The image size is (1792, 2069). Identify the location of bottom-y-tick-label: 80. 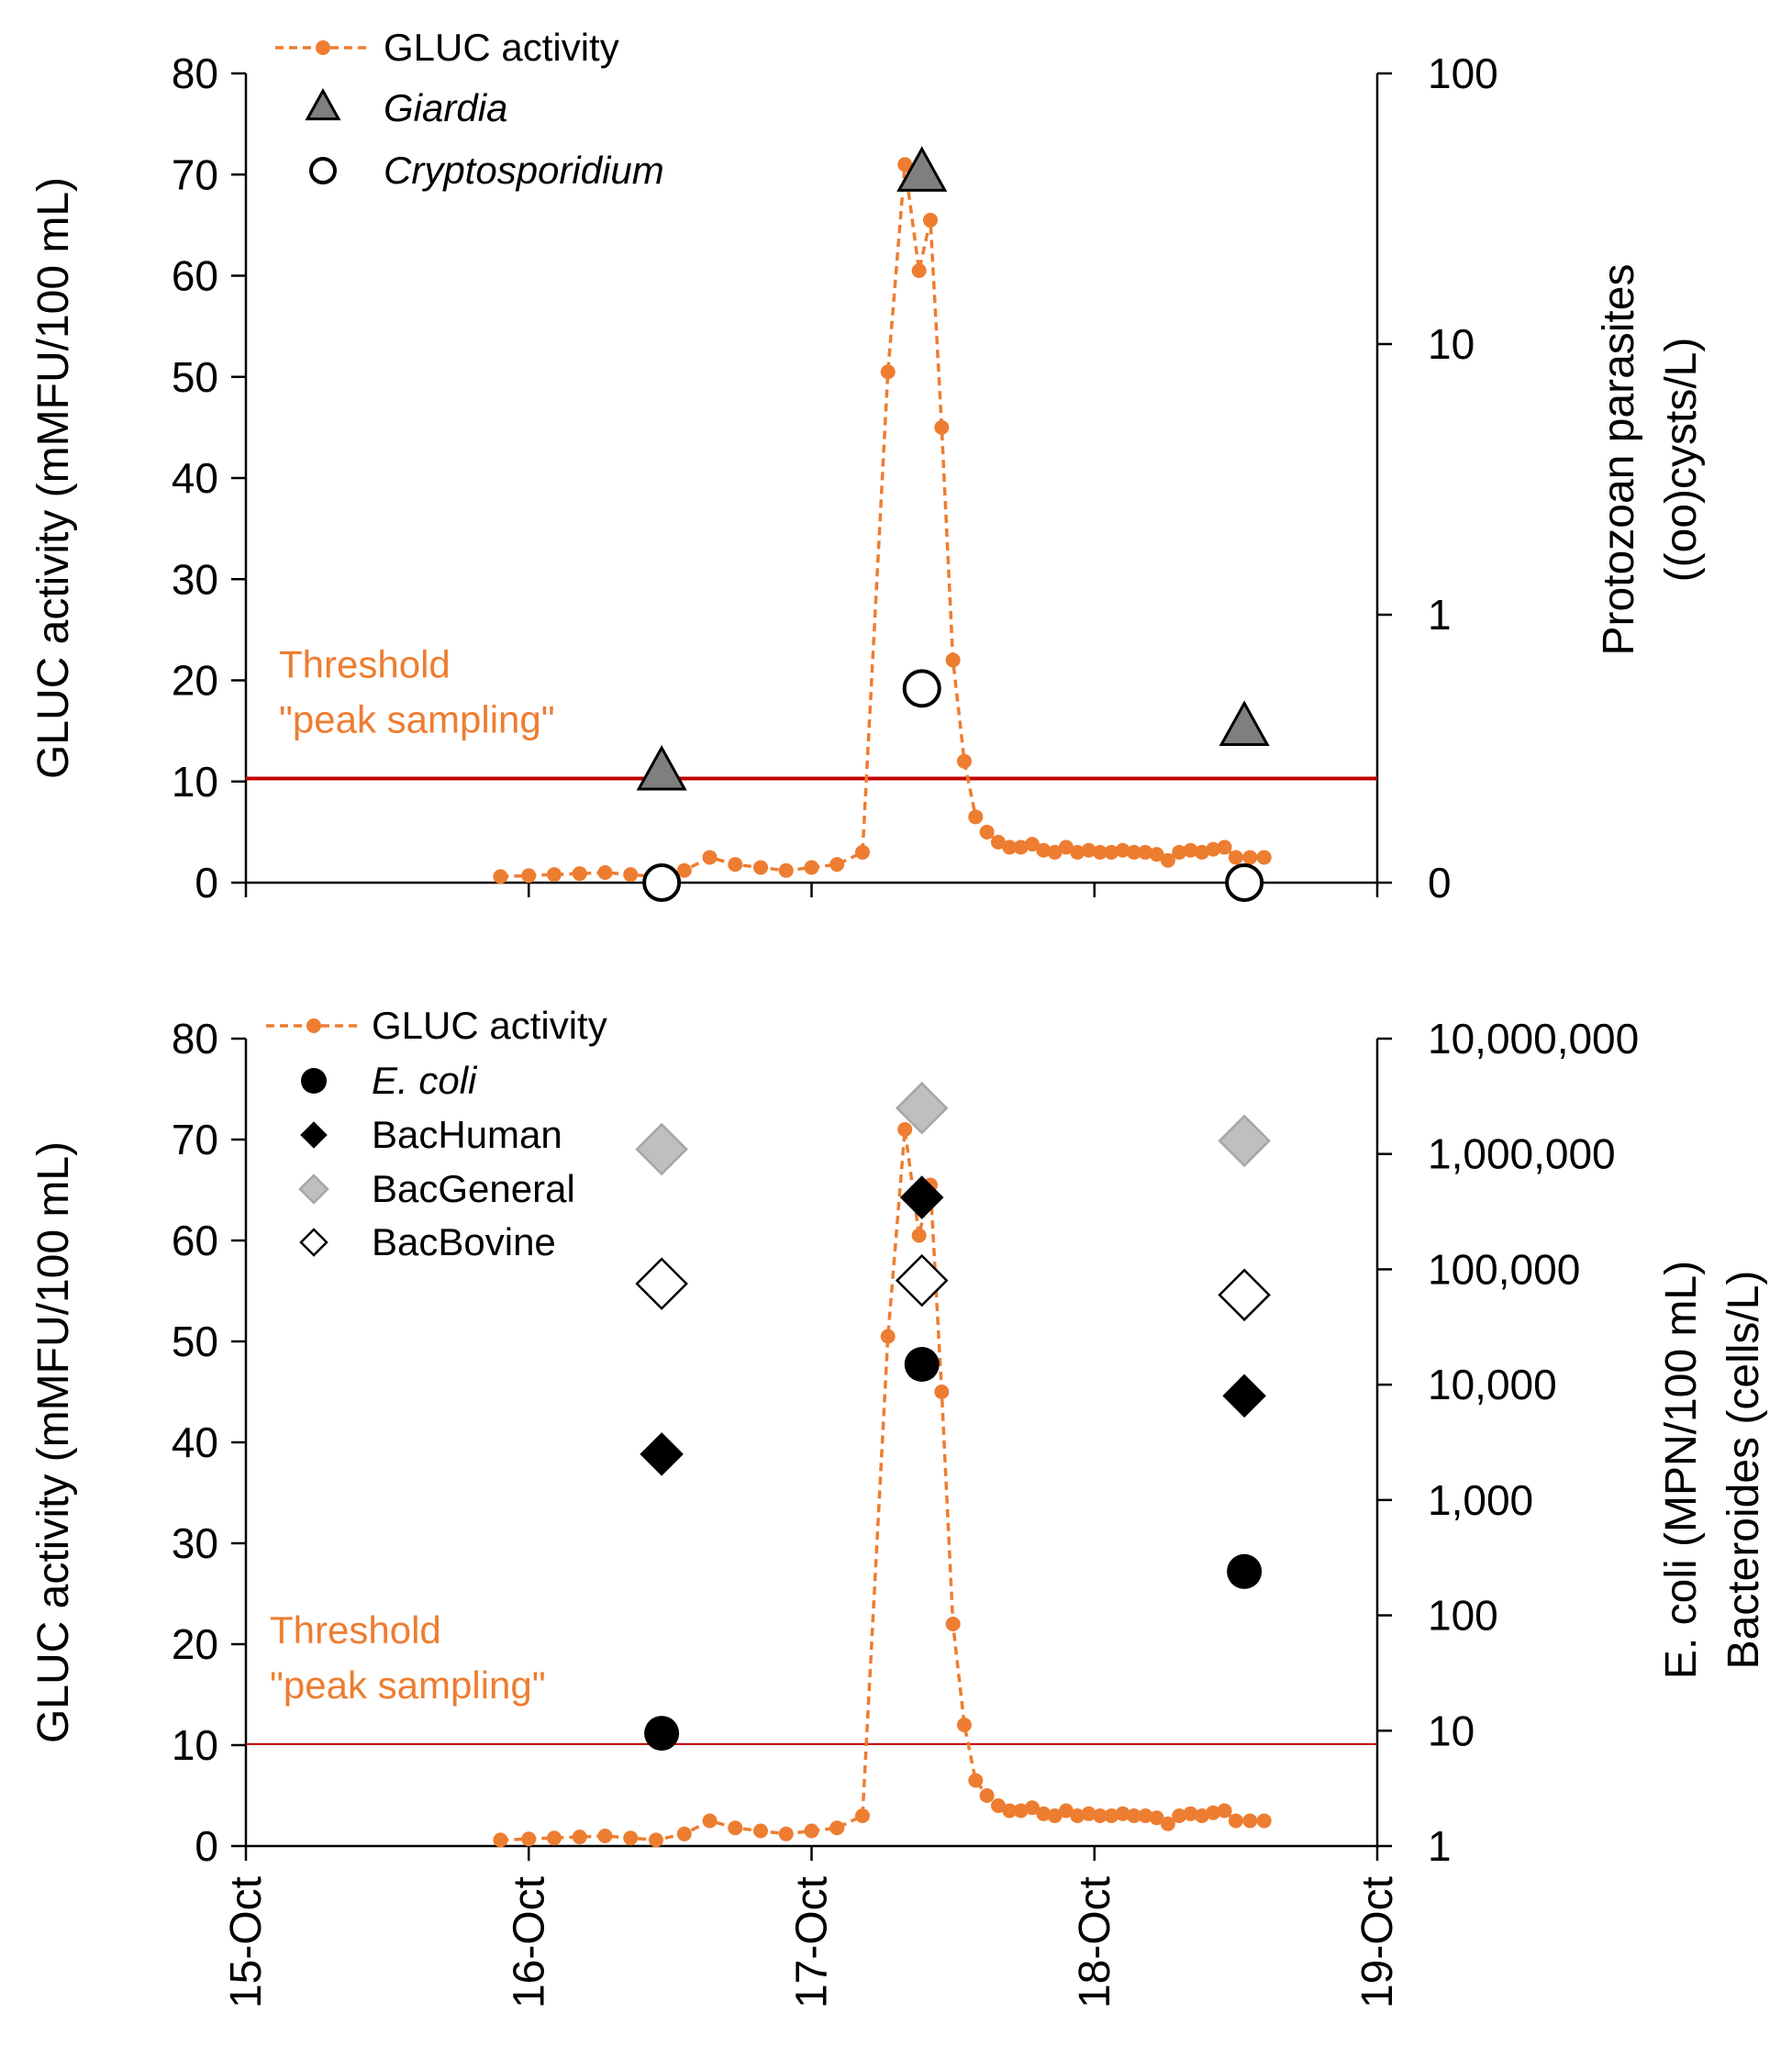
(195, 1038).